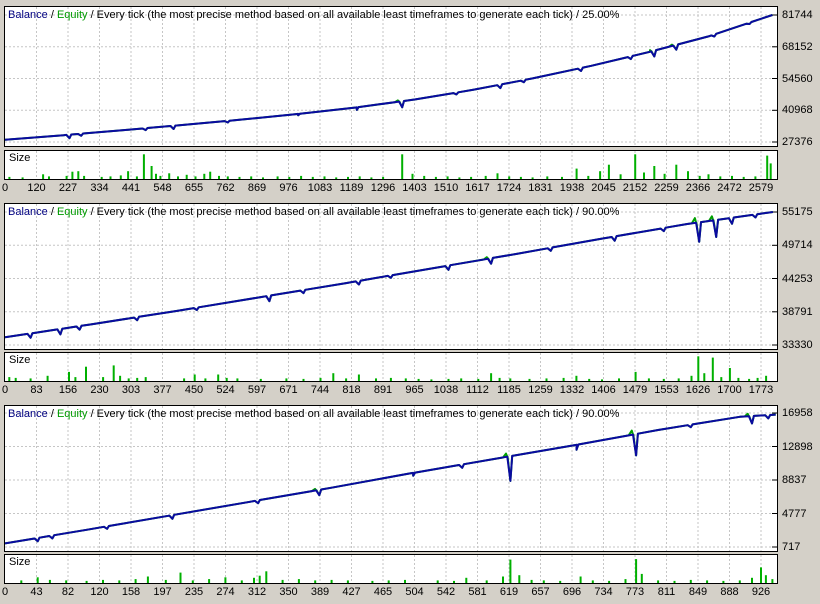 The height and width of the screenshot is (604, 820). What do you see at coordinates (351, 188) in the screenshot?
I see `x-tick-label: 1189` at bounding box center [351, 188].